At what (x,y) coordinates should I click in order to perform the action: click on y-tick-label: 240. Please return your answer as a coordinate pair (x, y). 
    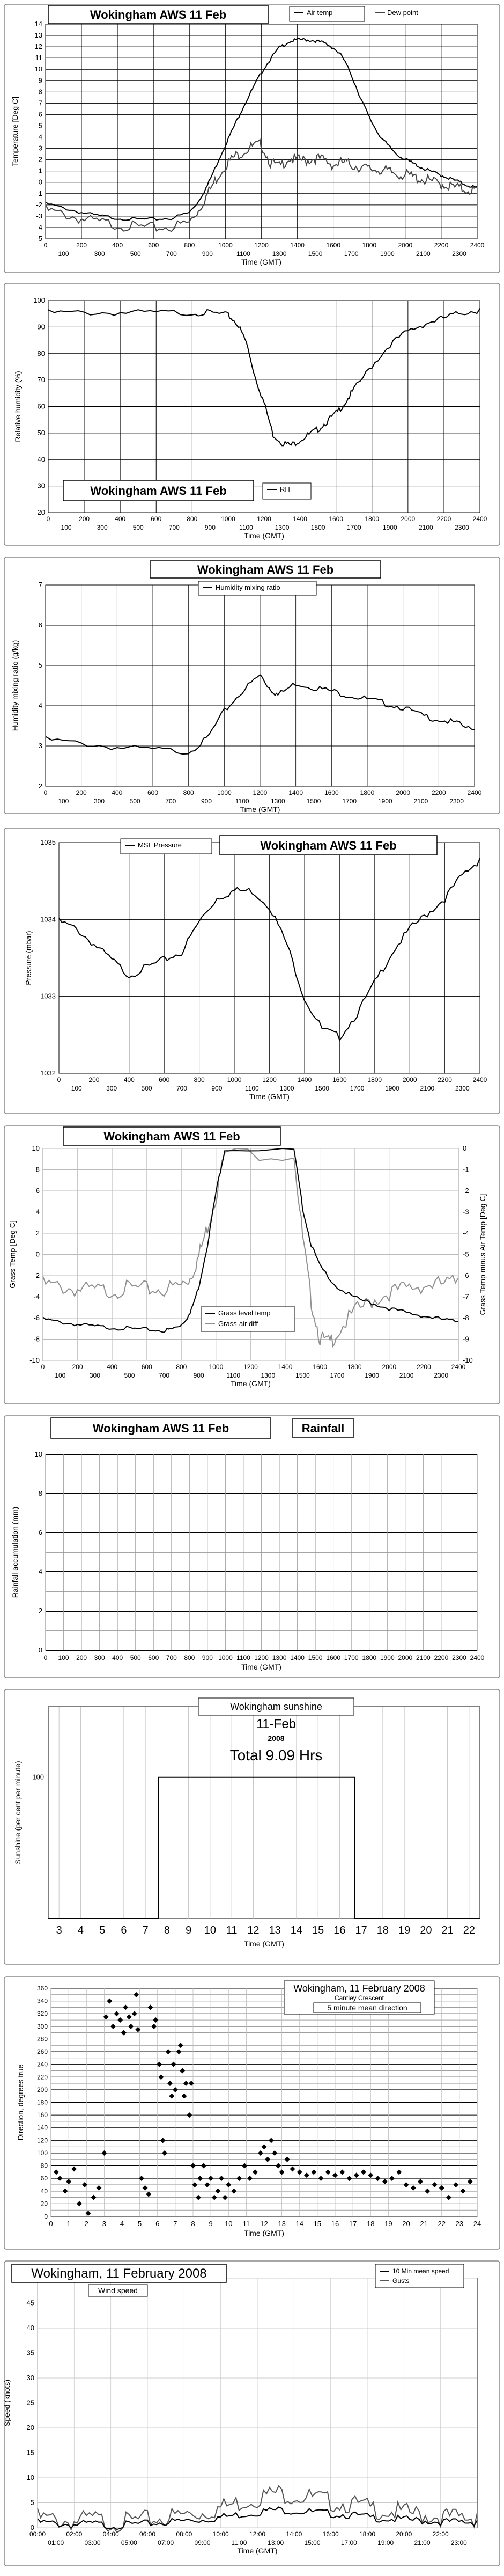
    Looking at the image, I should click on (42, 2064).